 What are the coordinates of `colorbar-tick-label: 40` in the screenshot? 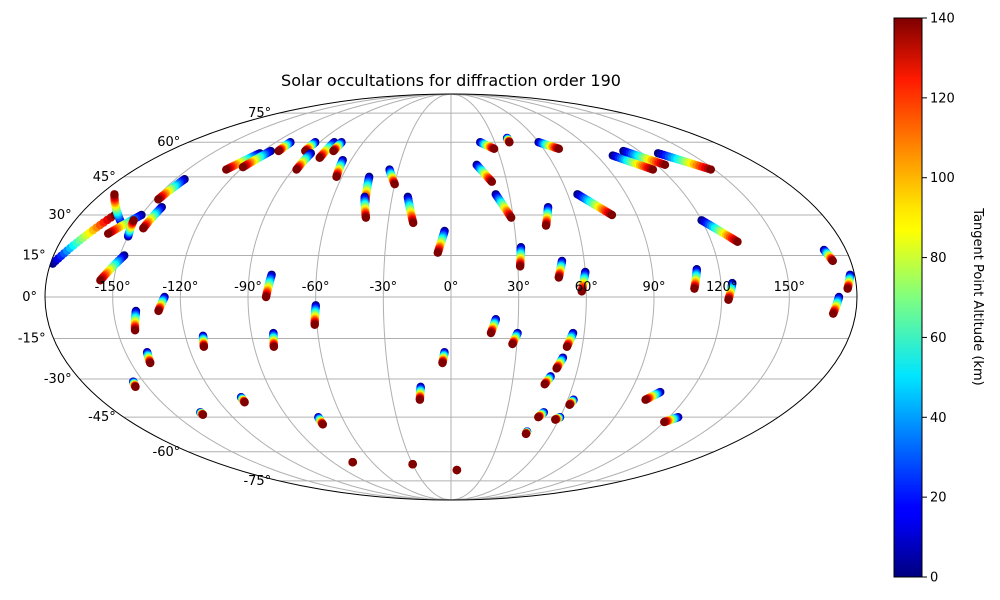 It's located at (938, 418).